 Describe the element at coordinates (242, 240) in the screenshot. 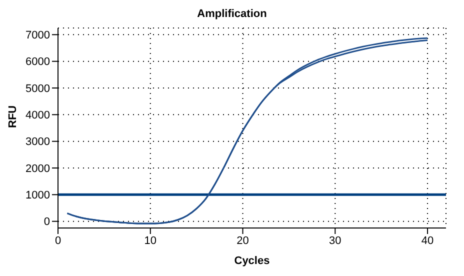

I see `x-tick-label: 20` at that location.